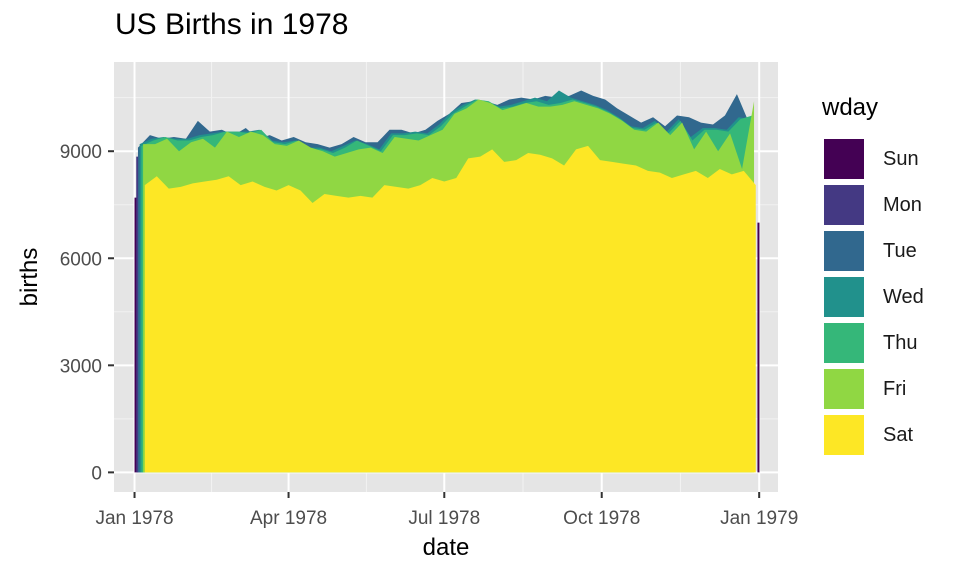 This screenshot has height=576, width=960. I want to click on legend-item-sat: Sat, so click(891, 436).